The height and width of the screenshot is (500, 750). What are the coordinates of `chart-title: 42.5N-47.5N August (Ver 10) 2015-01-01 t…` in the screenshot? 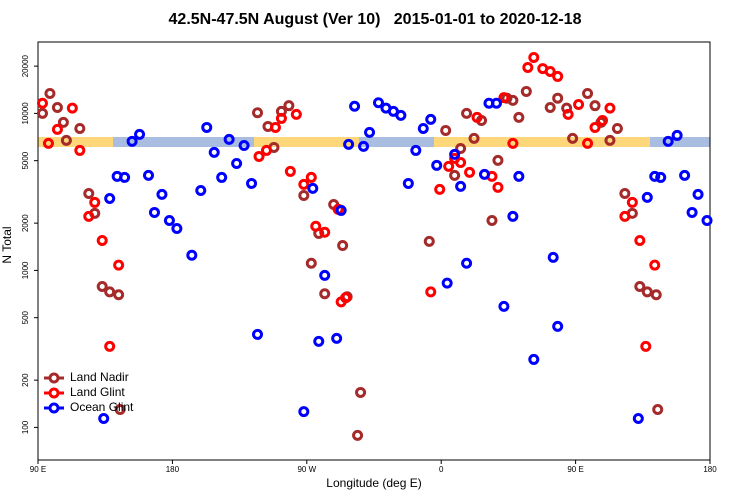 It's located at (375, 19).